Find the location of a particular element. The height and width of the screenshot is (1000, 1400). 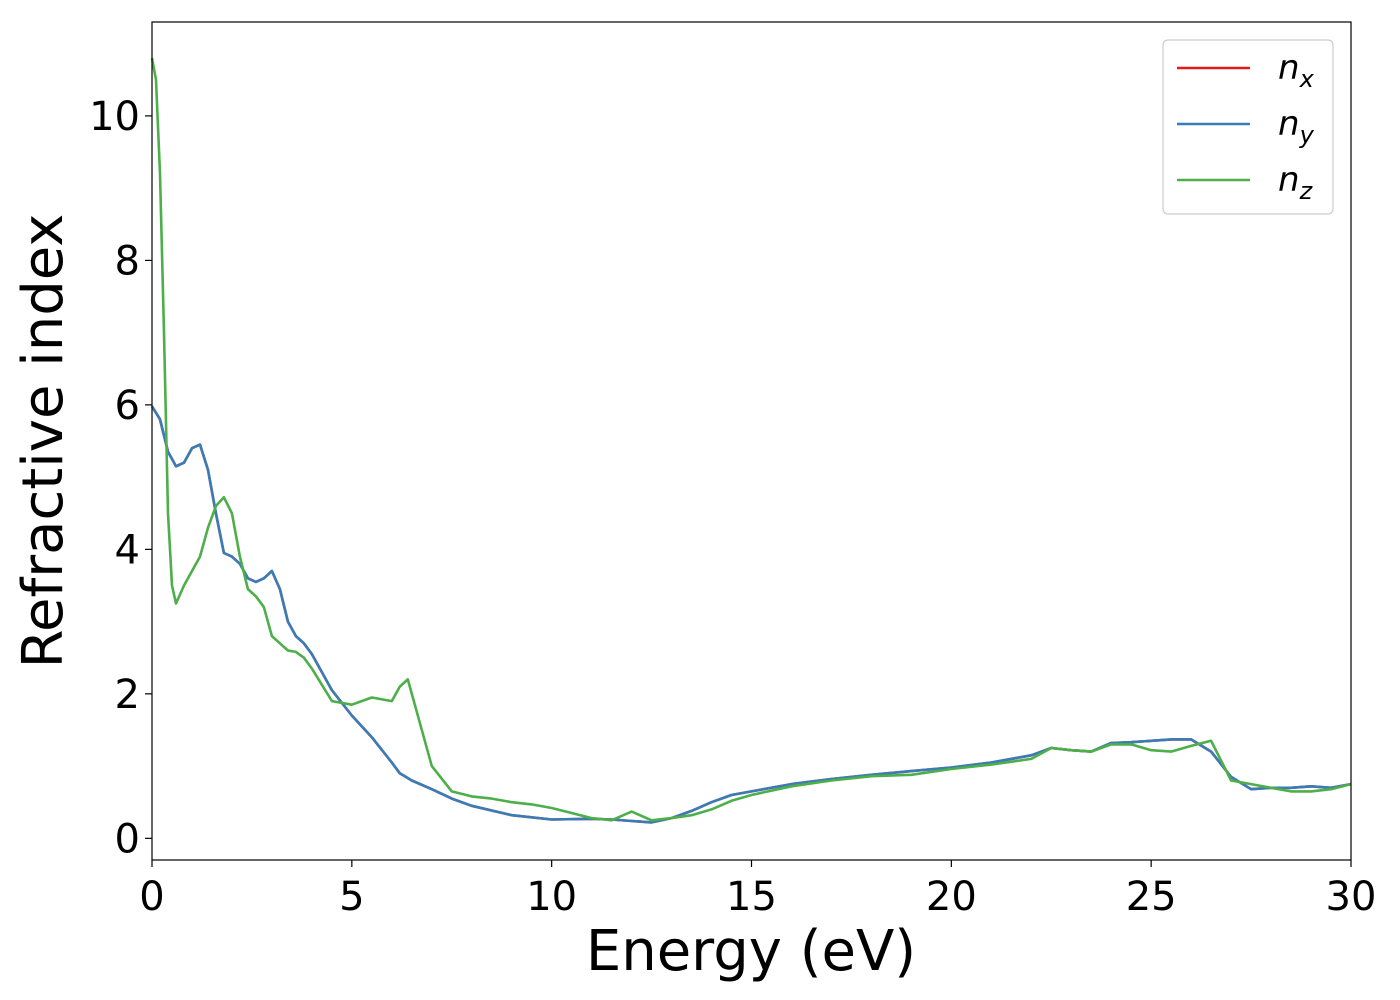

y-tick-label: 2 is located at coordinates (127, 695).